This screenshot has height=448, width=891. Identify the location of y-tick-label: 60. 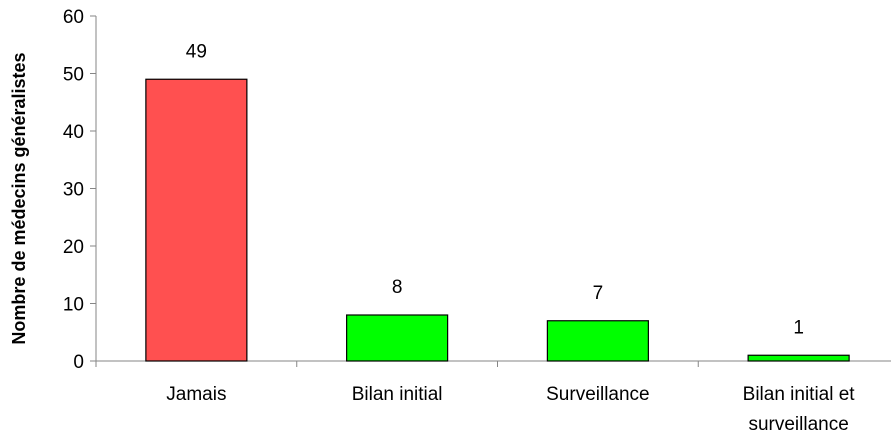
(73, 17).